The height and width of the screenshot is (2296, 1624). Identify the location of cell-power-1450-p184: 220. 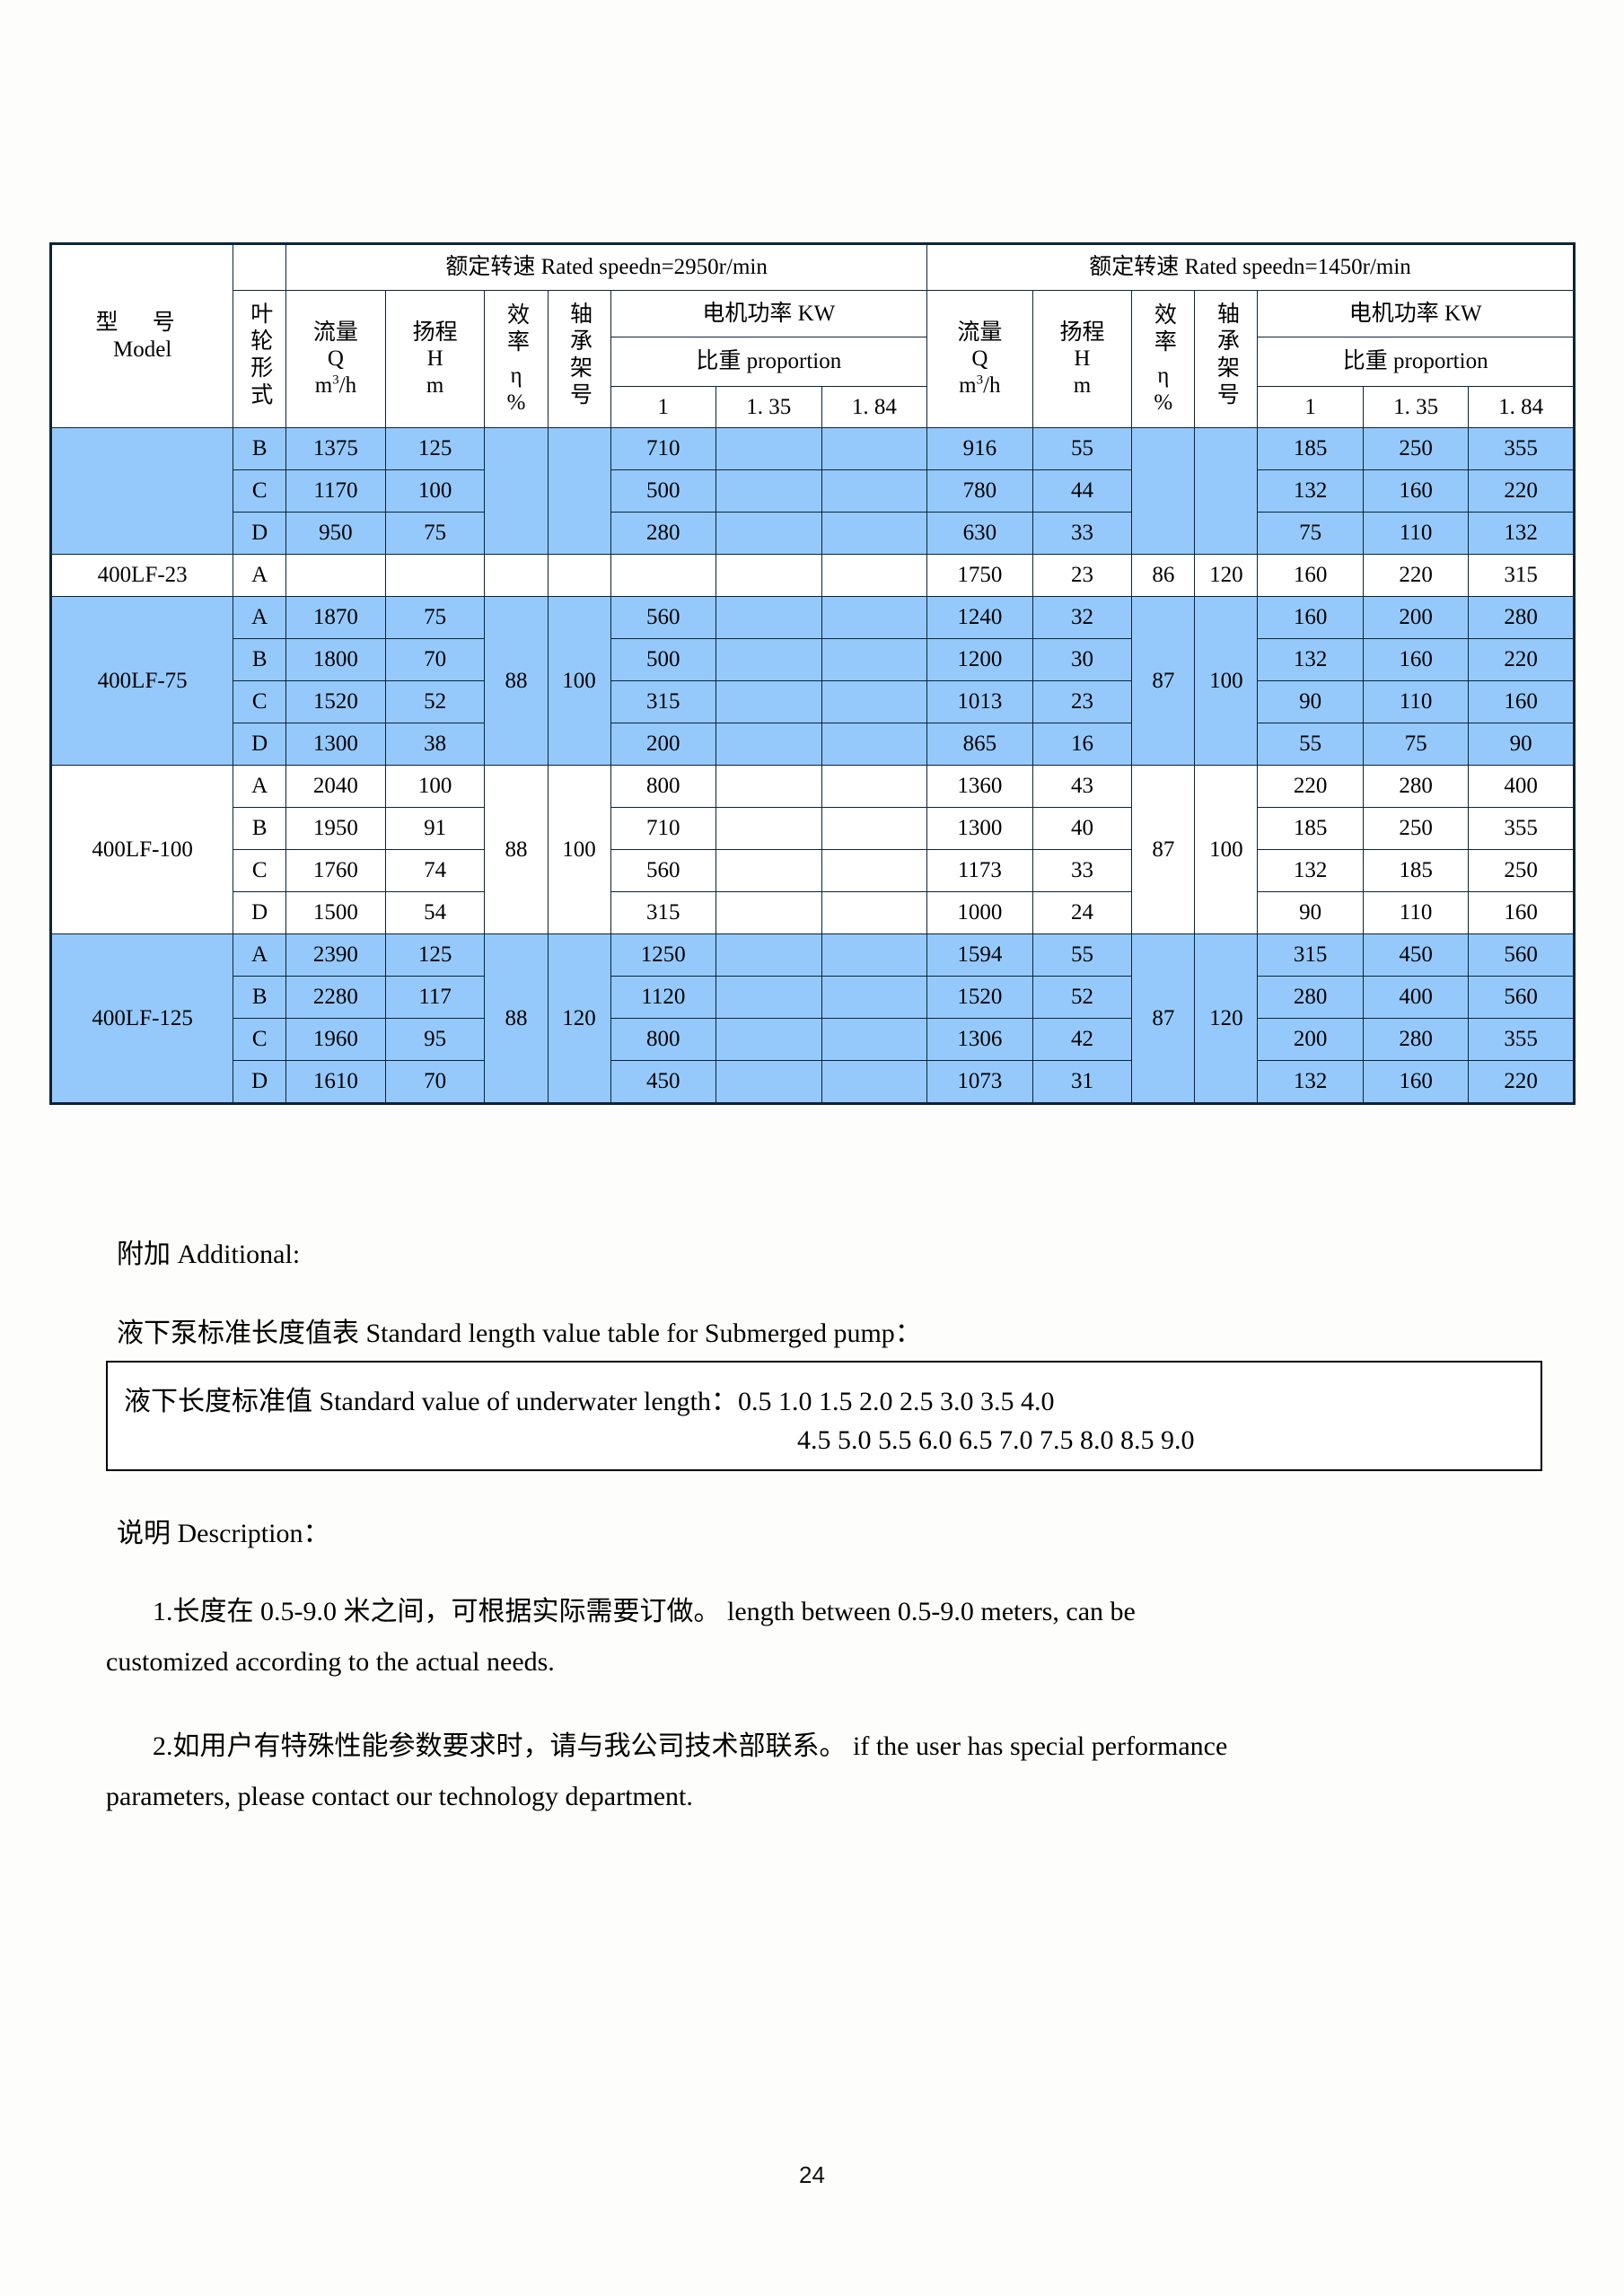
(1522, 491).